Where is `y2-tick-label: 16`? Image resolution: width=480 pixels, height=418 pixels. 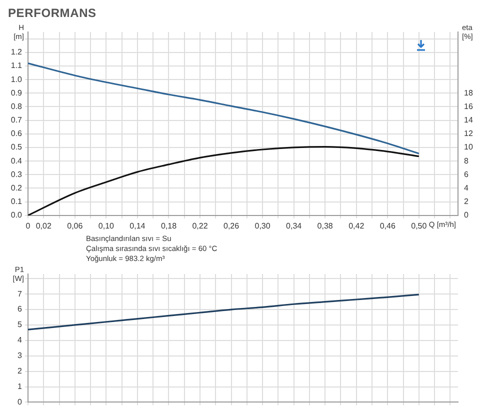
y2-tick-label: 16 is located at coordinates (469, 106).